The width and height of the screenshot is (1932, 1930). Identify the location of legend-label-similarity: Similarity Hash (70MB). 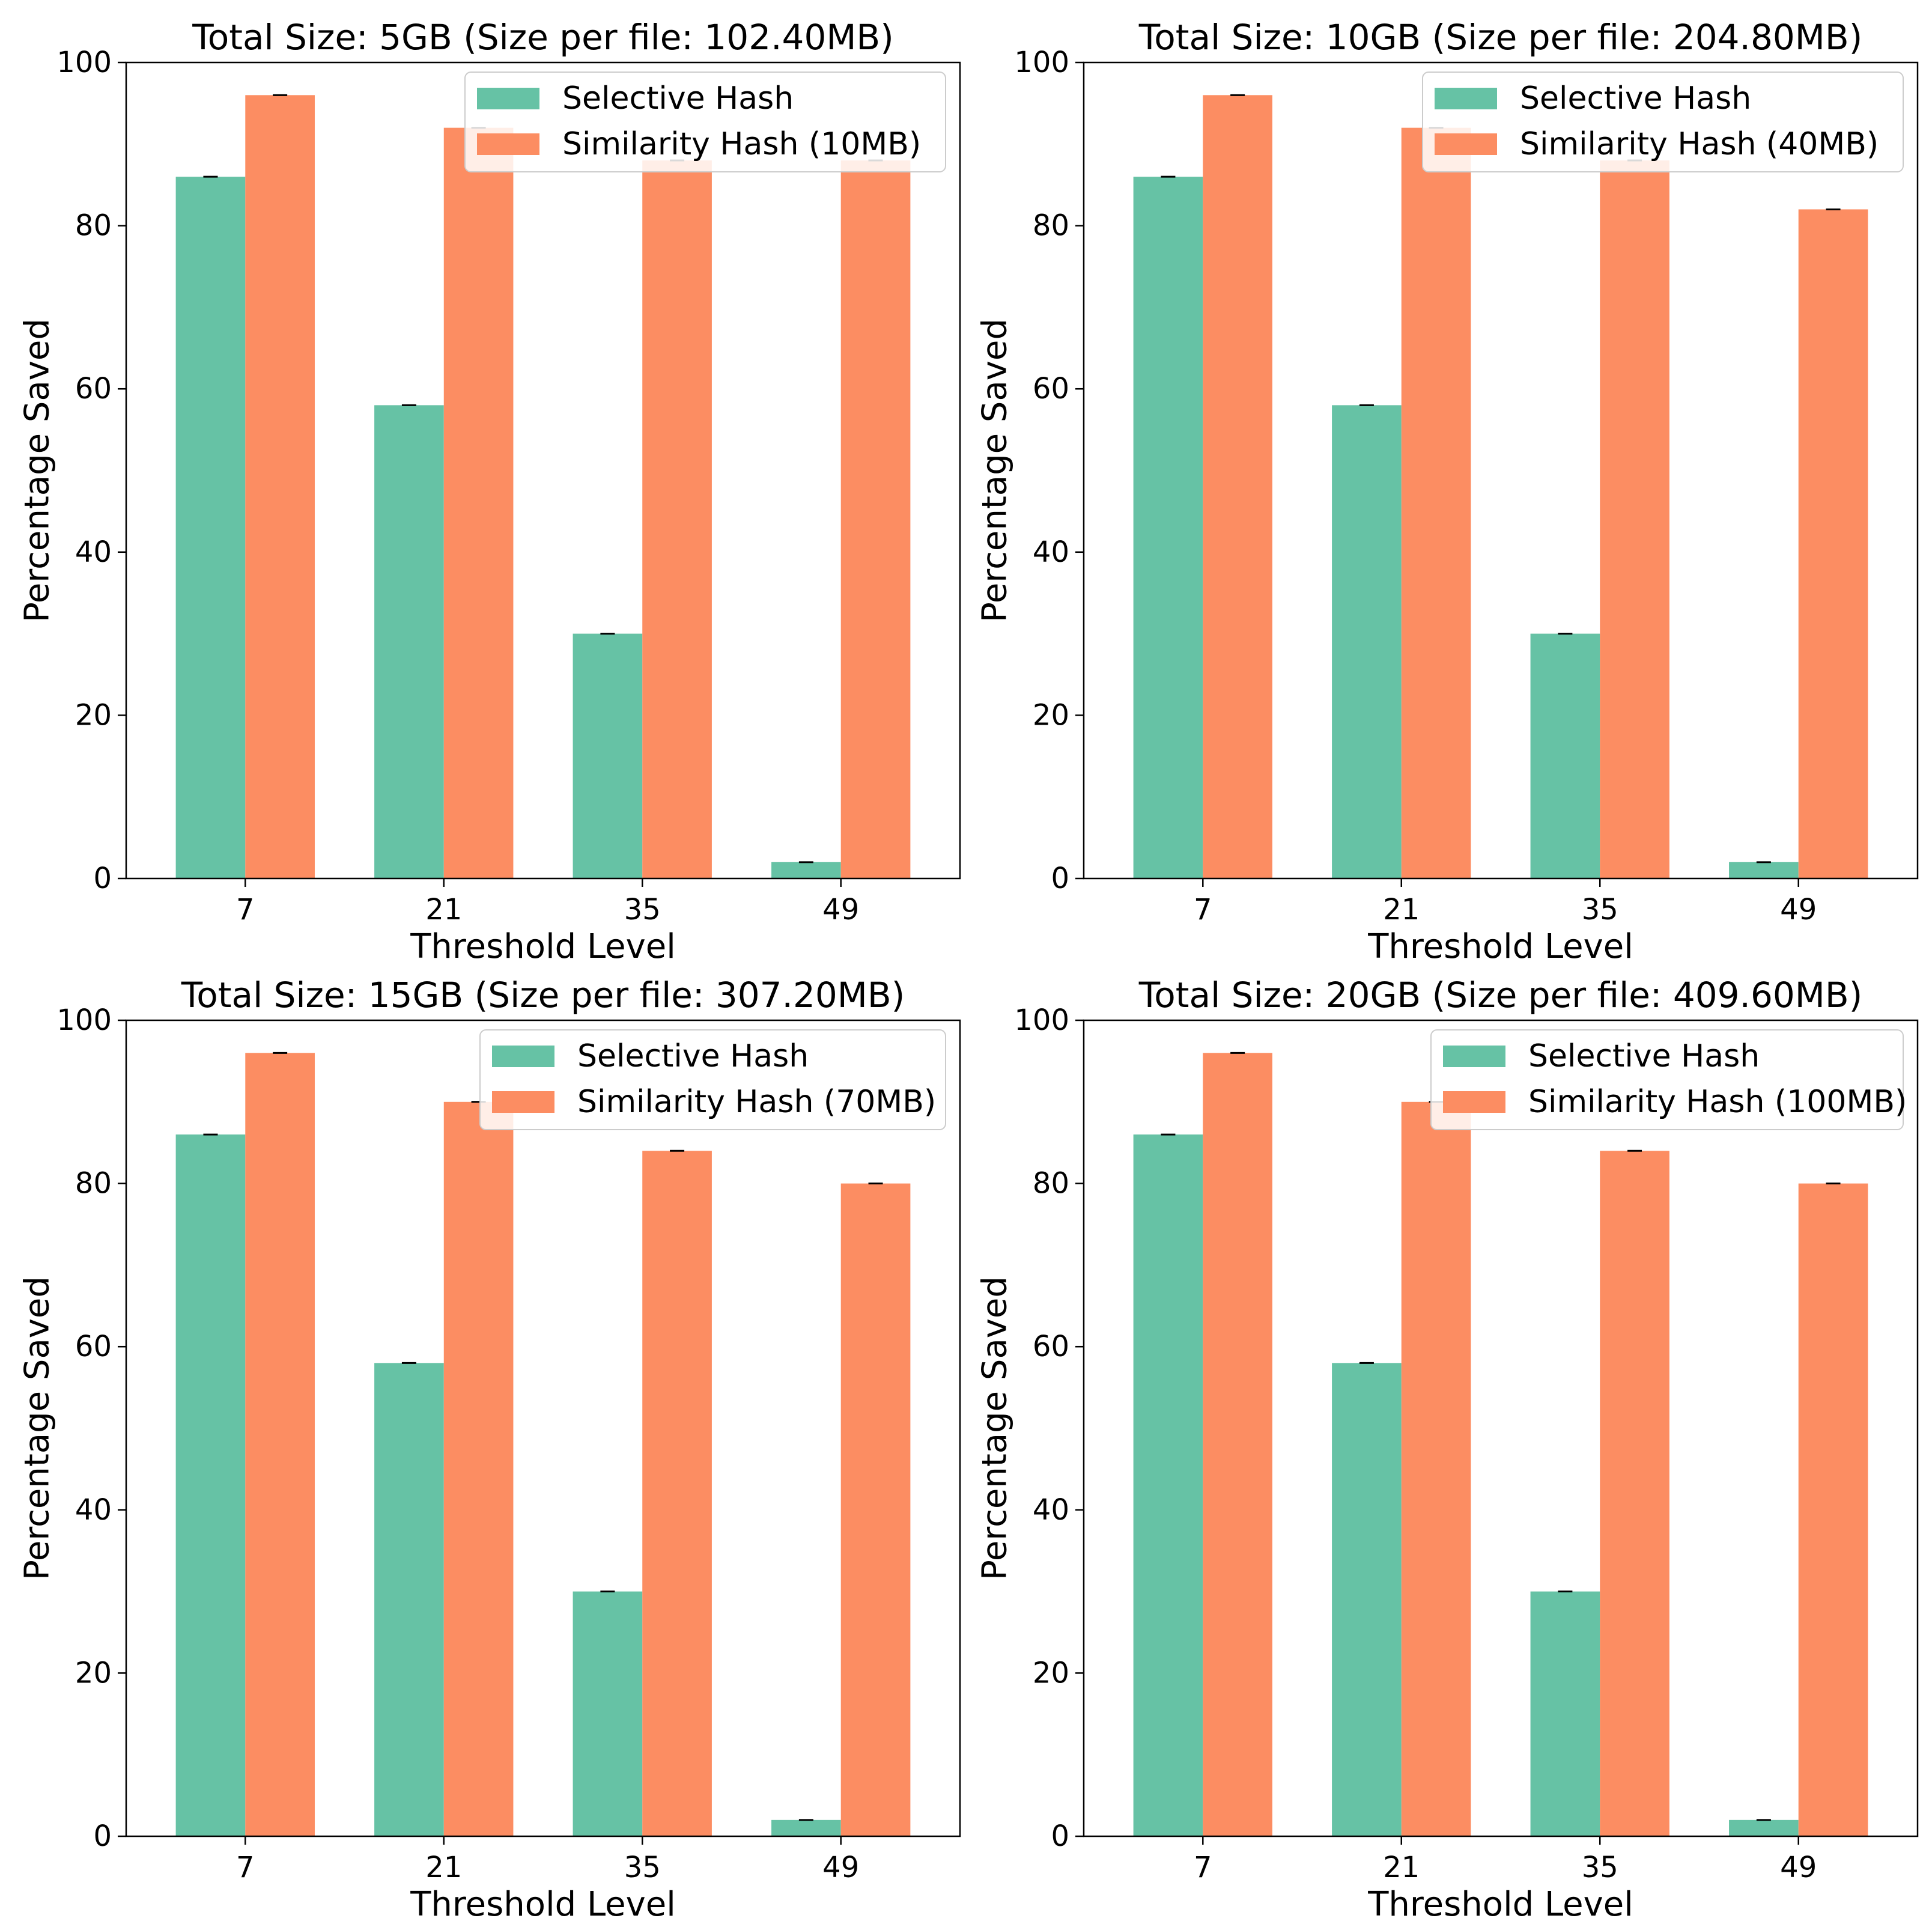
(756, 1102).